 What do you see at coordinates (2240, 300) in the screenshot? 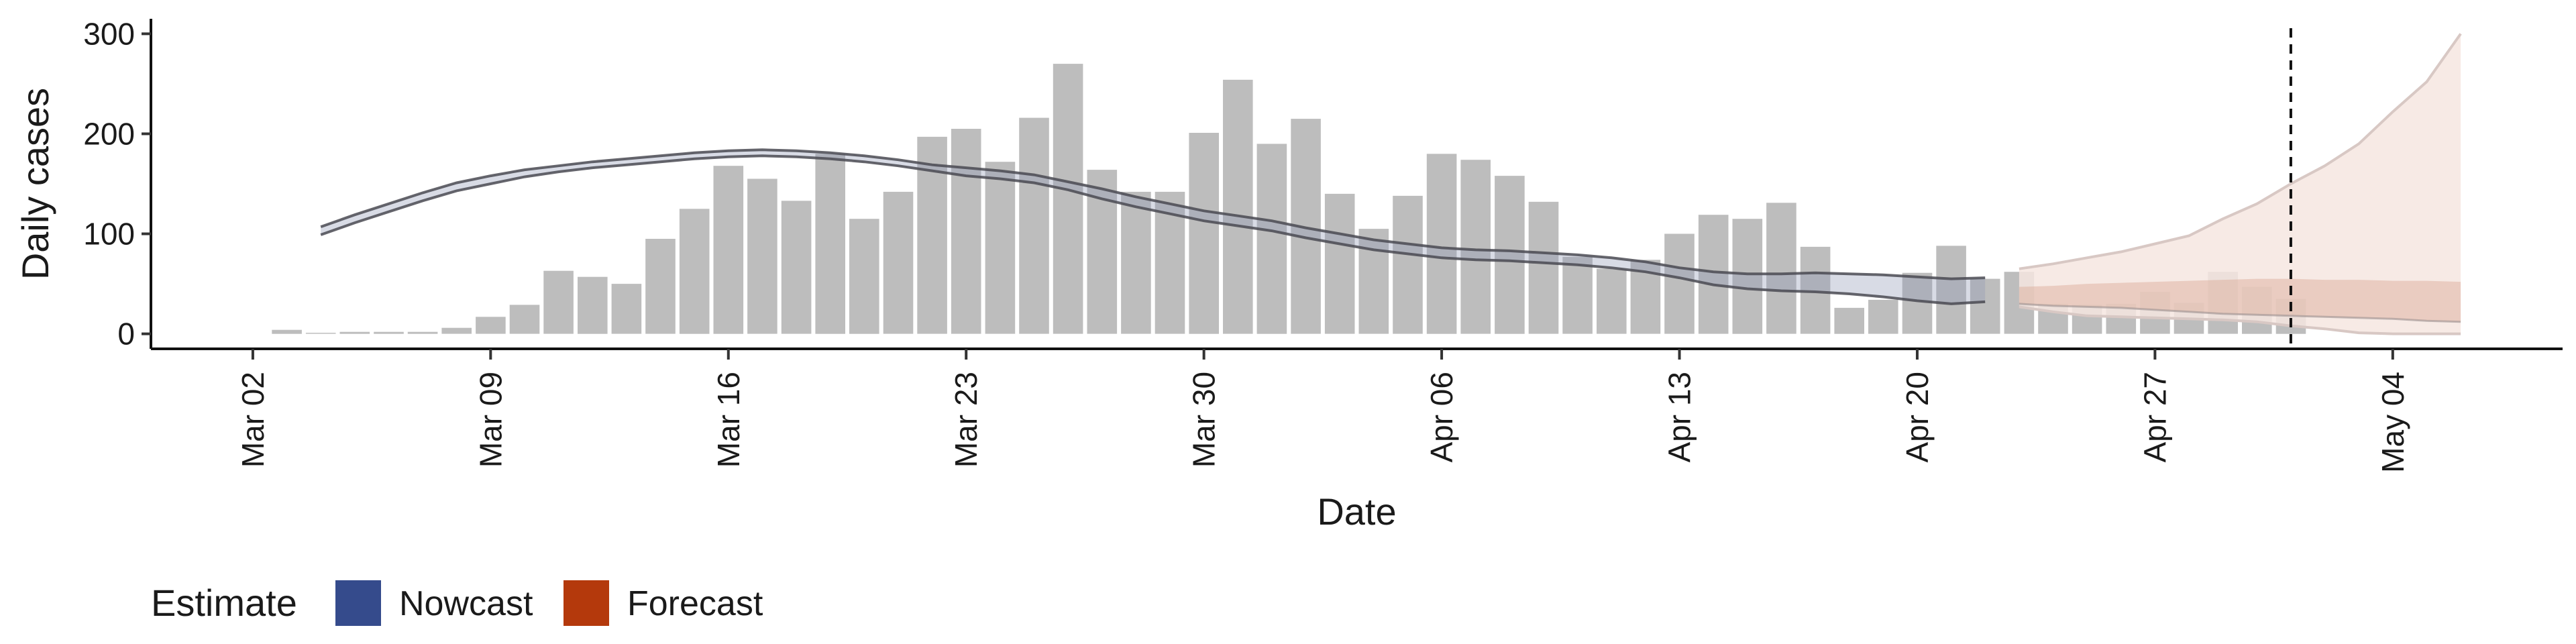
I see `forecast-inner-band` at bounding box center [2240, 300].